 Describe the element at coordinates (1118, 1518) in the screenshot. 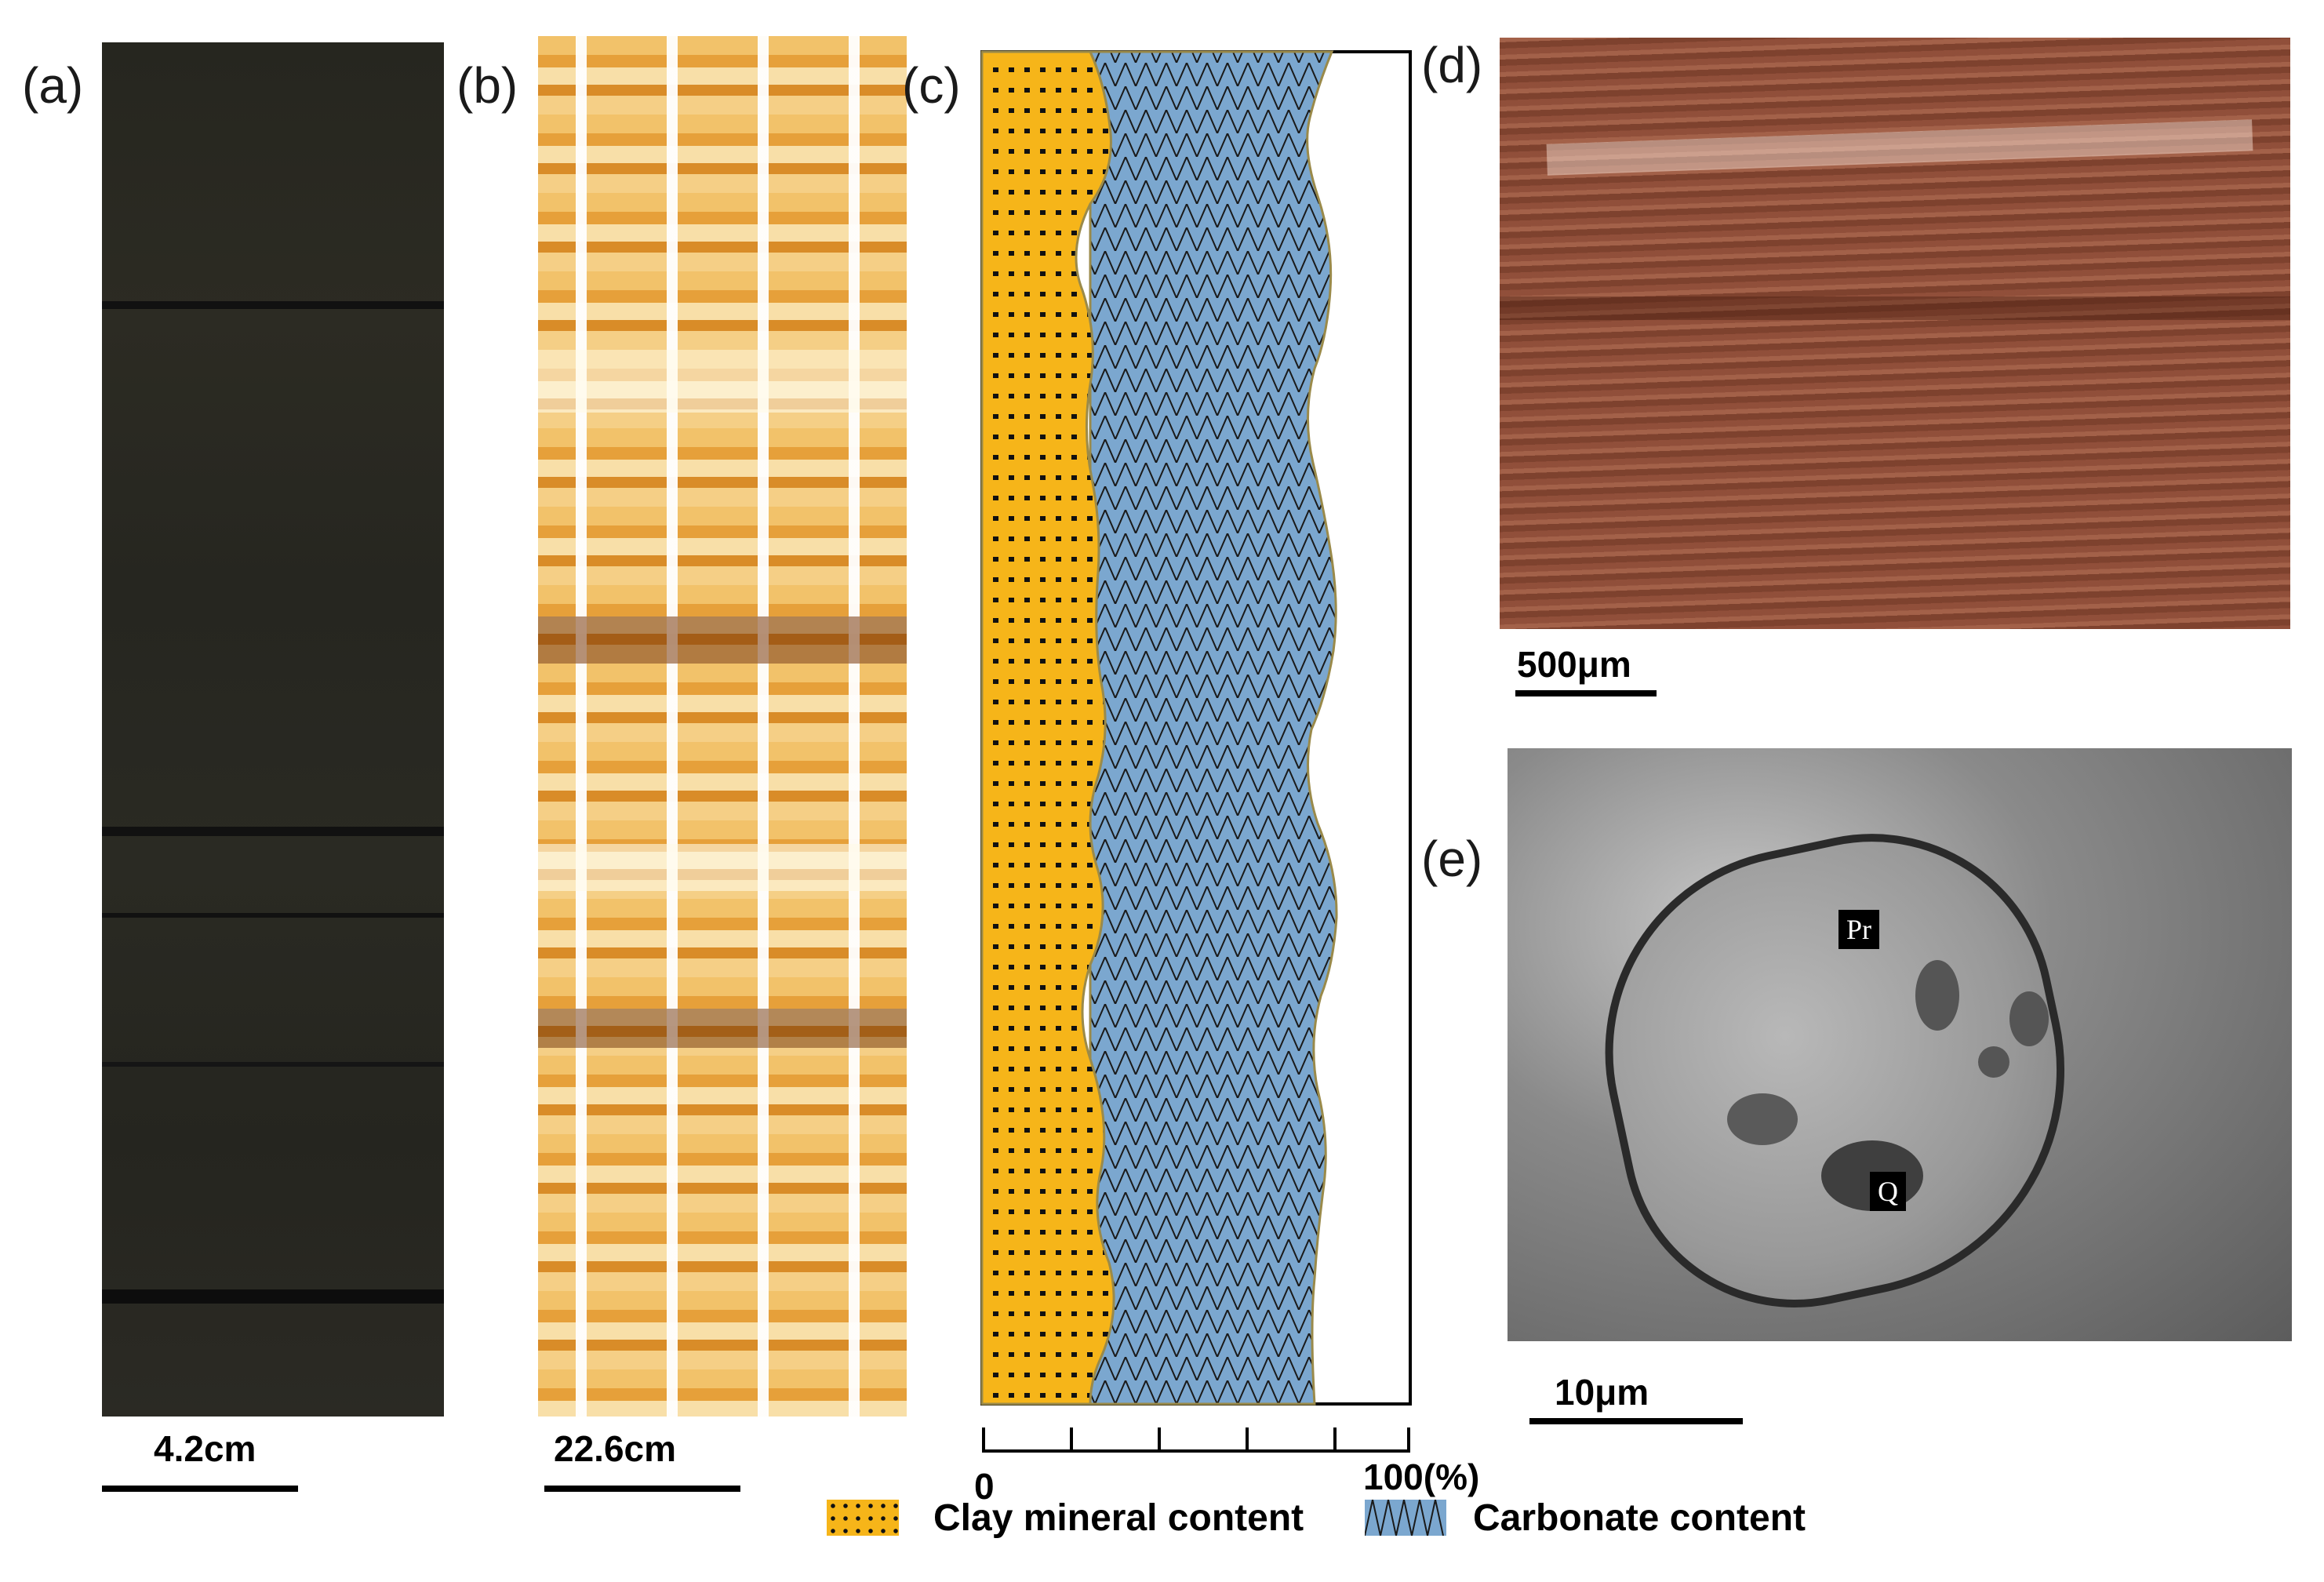

I see `legend-clay-label: Clay mineral content` at that location.